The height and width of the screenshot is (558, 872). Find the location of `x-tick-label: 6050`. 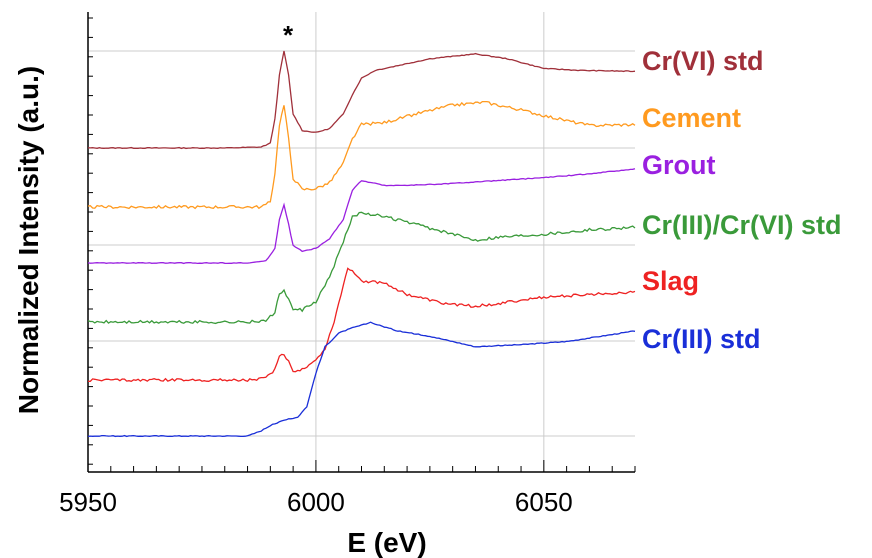

x-tick-label: 6050 is located at coordinates (544, 502).